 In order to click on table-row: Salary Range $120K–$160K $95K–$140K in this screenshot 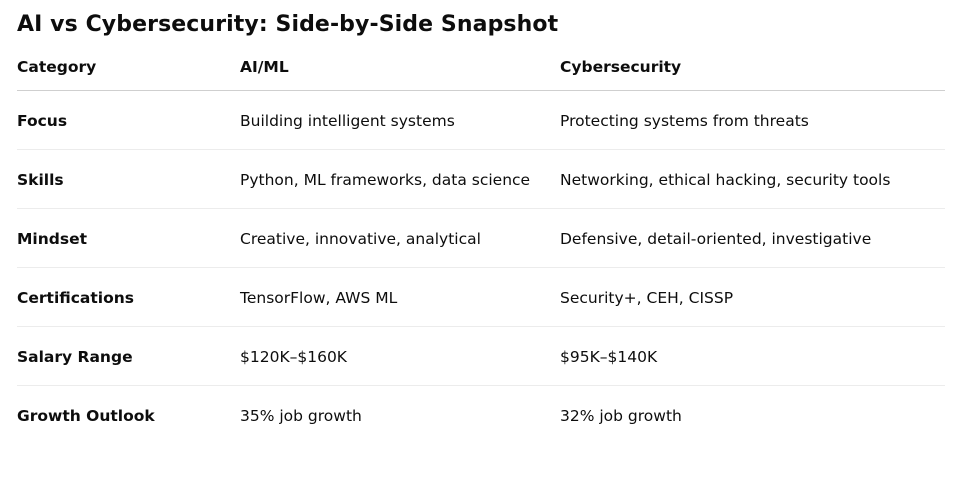, I will do `click(481, 356)`.